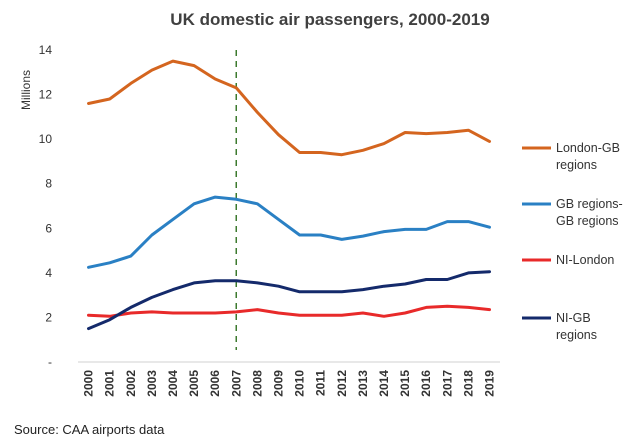  Describe the element at coordinates (46, 50) in the screenshot. I see `y-tick-label: 14` at that location.